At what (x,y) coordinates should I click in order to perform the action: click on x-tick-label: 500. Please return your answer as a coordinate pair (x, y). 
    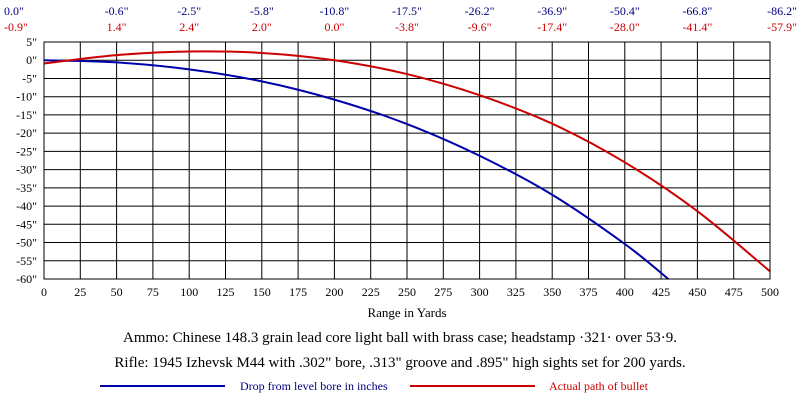
    Looking at the image, I should click on (770, 292).